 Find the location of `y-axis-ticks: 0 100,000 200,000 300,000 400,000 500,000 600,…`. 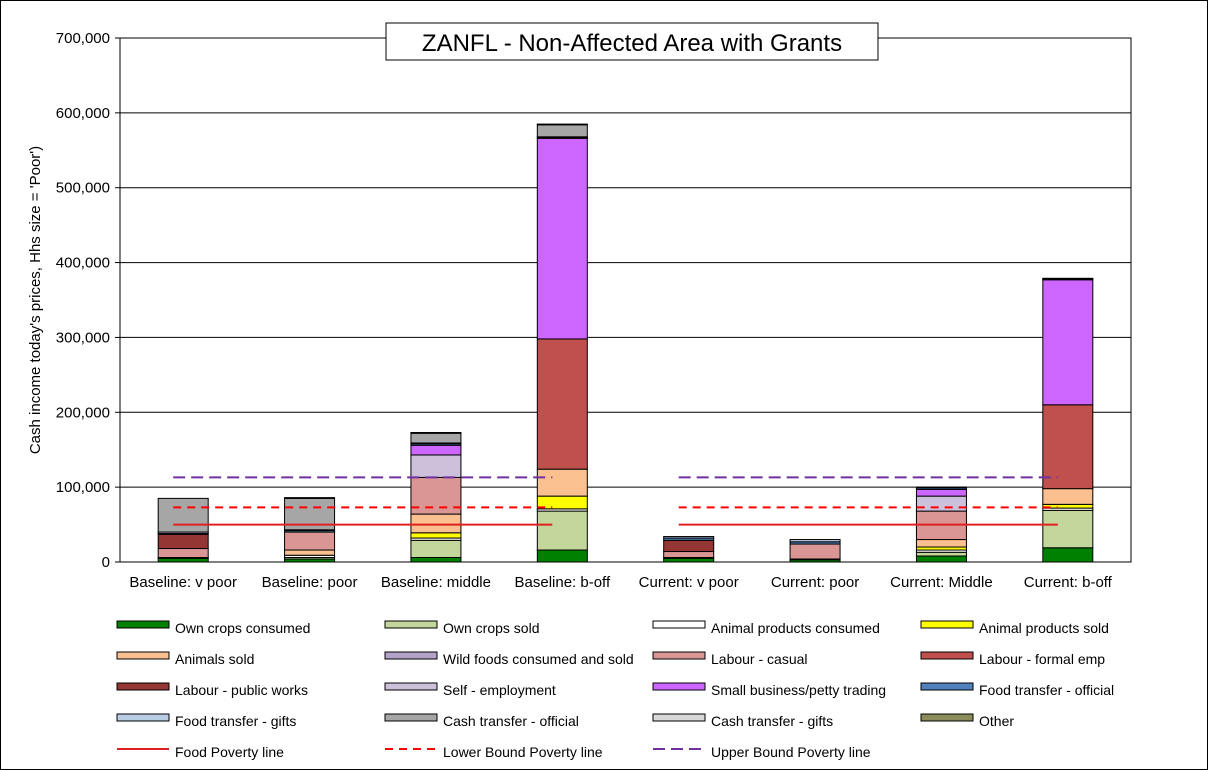

y-axis-ticks: 0 100,000 200,000 300,000 400,000 500,000 600,… is located at coordinates (88, 300).